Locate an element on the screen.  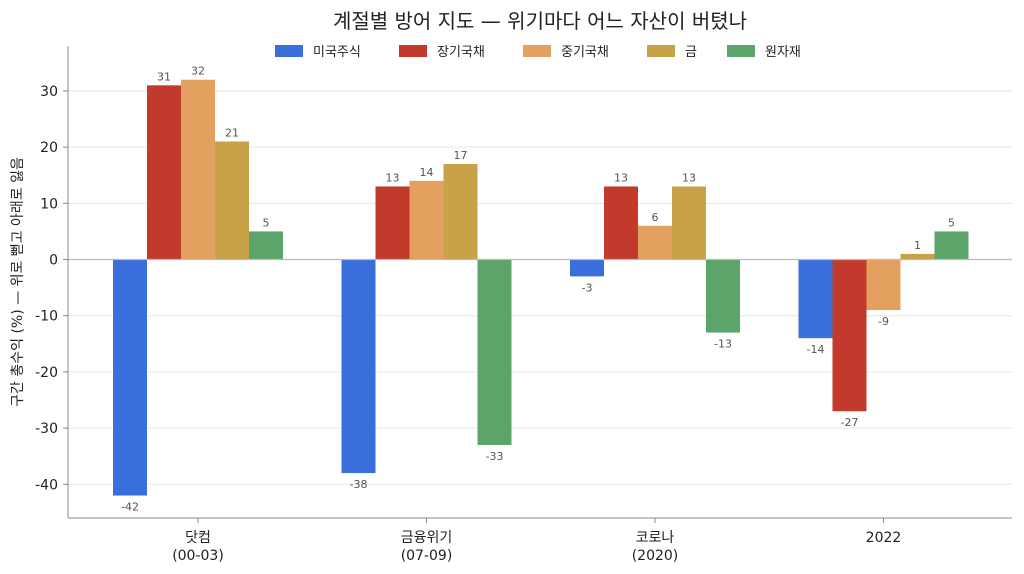
data-label: 6 is located at coordinates (655, 217).